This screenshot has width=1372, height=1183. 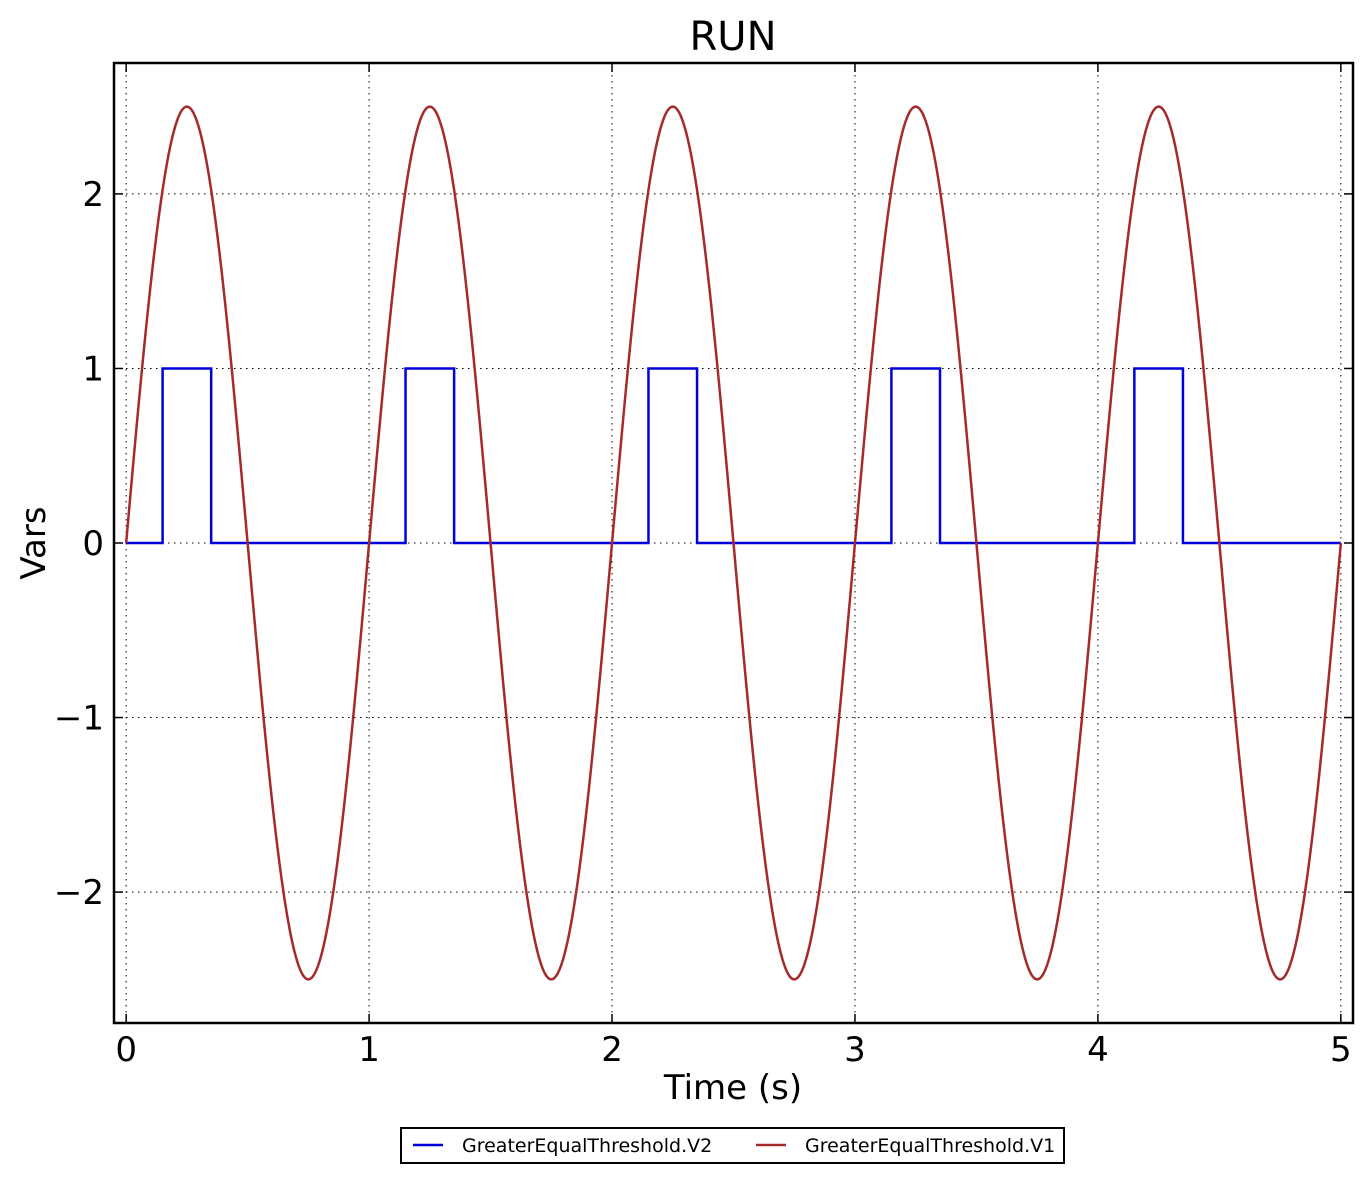 I want to click on x-tick-label: 5, so click(x=1341, y=1050).